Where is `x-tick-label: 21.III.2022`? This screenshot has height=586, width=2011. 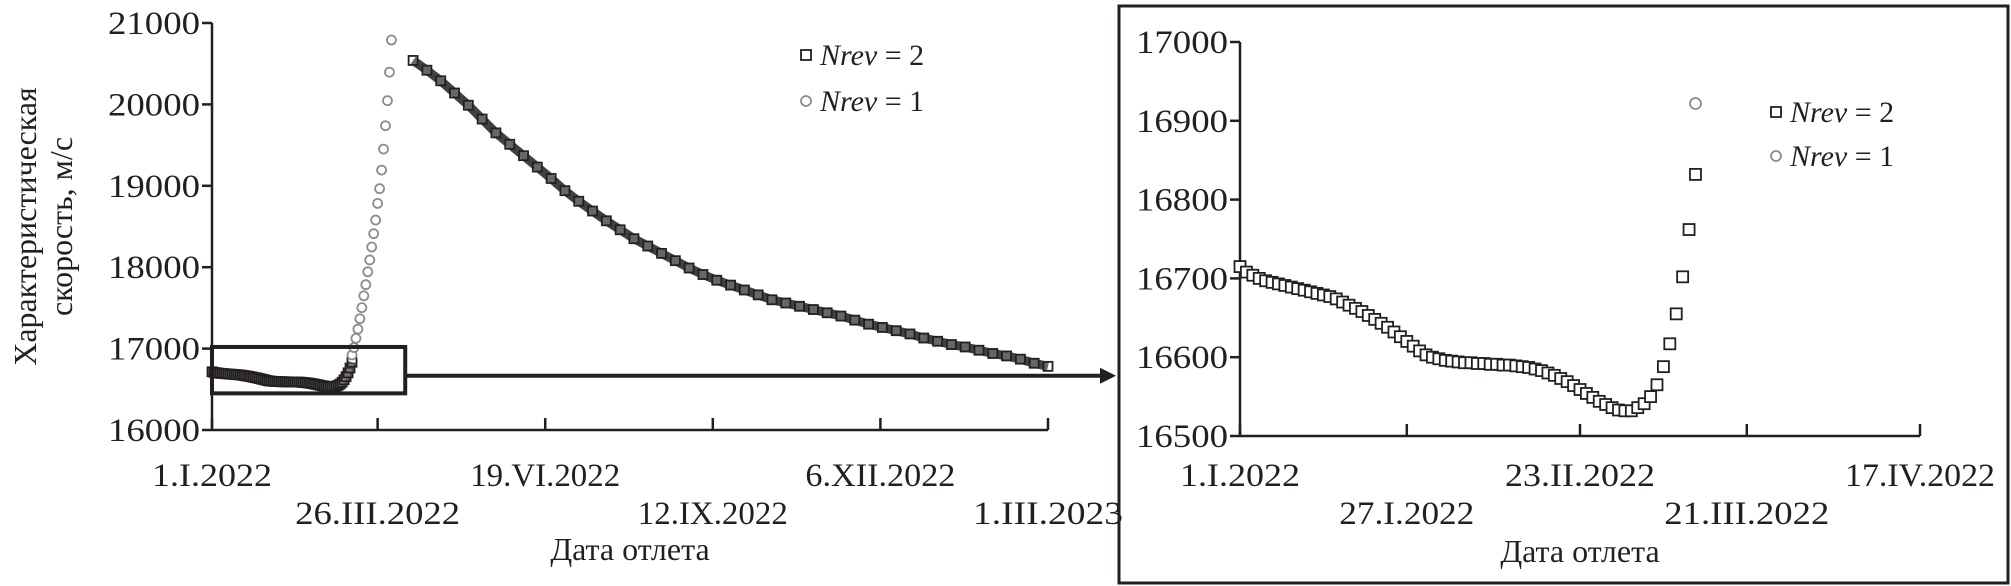
x-tick-label: 21.III.2022 is located at coordinates (1746, 514).